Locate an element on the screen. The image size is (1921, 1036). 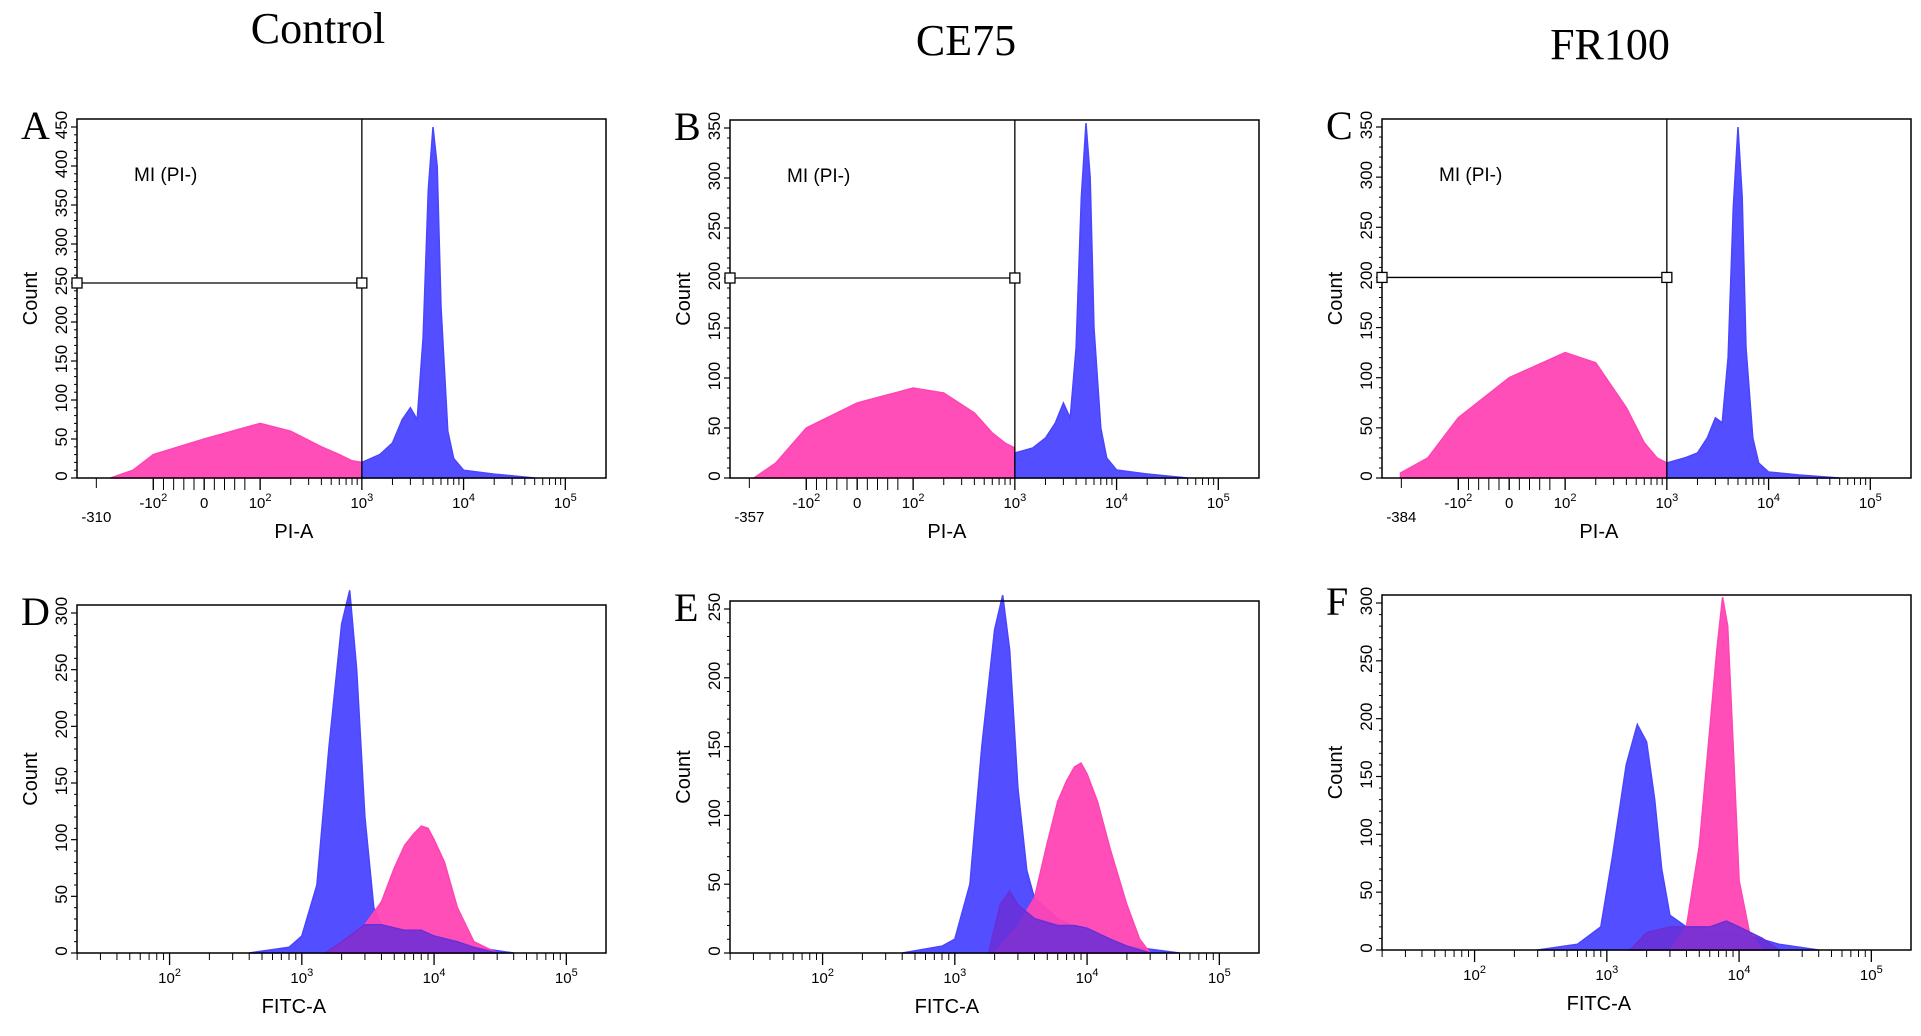
panel-letter: B is located at coordinates (687, 126).